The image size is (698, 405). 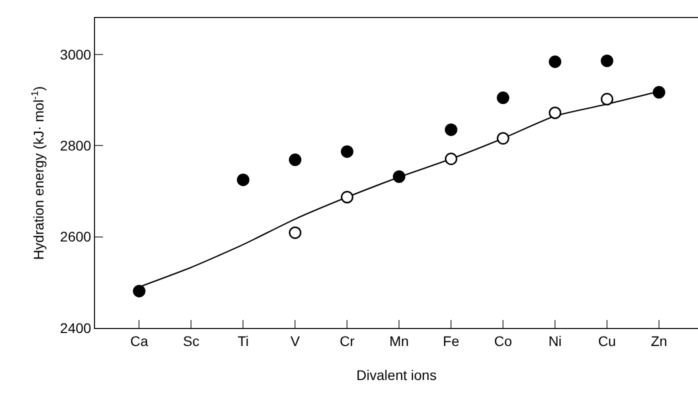 What do you see at coordinates (76, 146) in the screenshot?
I see `y-tick-label: 2800` at bounding box center [76, 146].